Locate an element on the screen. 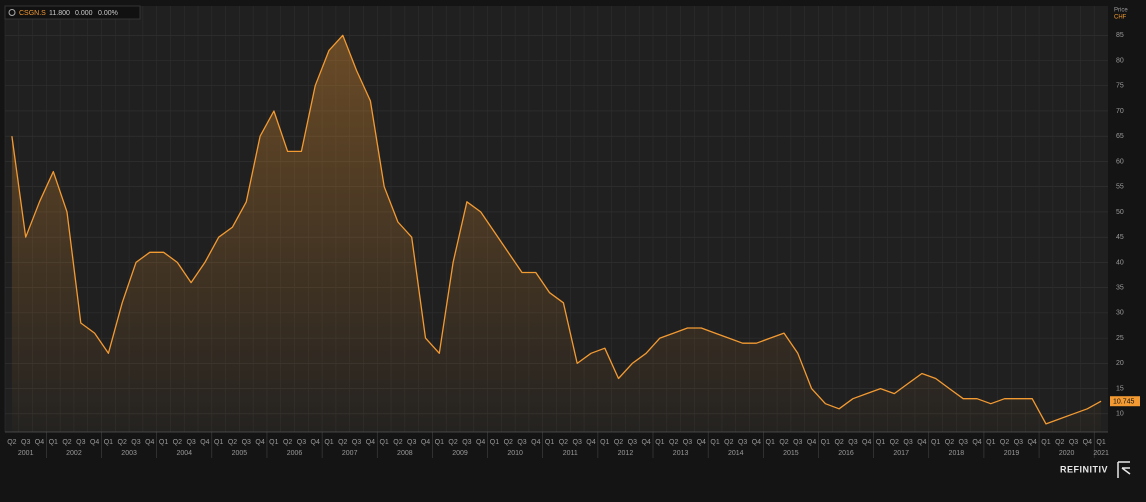 The height and width of the screenshot is (502, 1146). x-year-label: 2006 is located at coordinates (295, 453).